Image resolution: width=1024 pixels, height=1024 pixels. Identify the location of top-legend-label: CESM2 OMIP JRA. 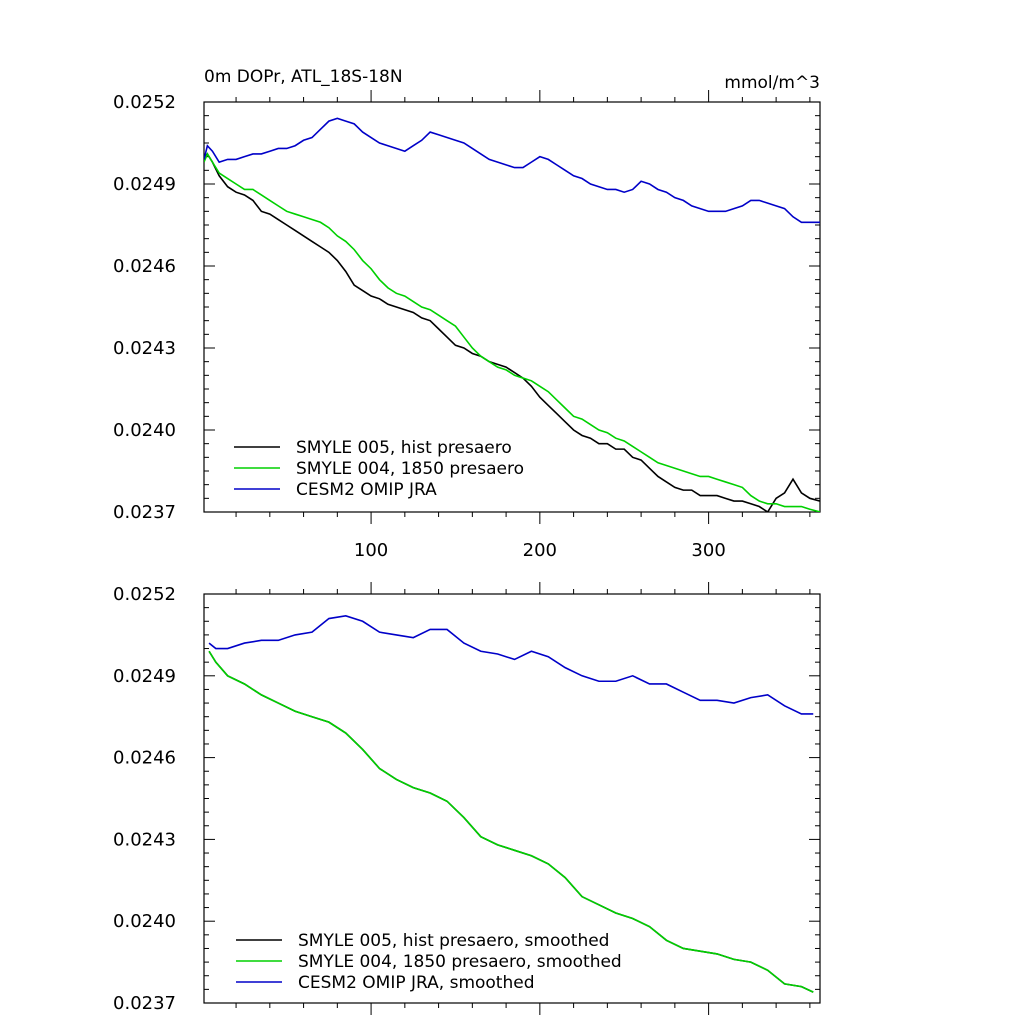
(366, 490).